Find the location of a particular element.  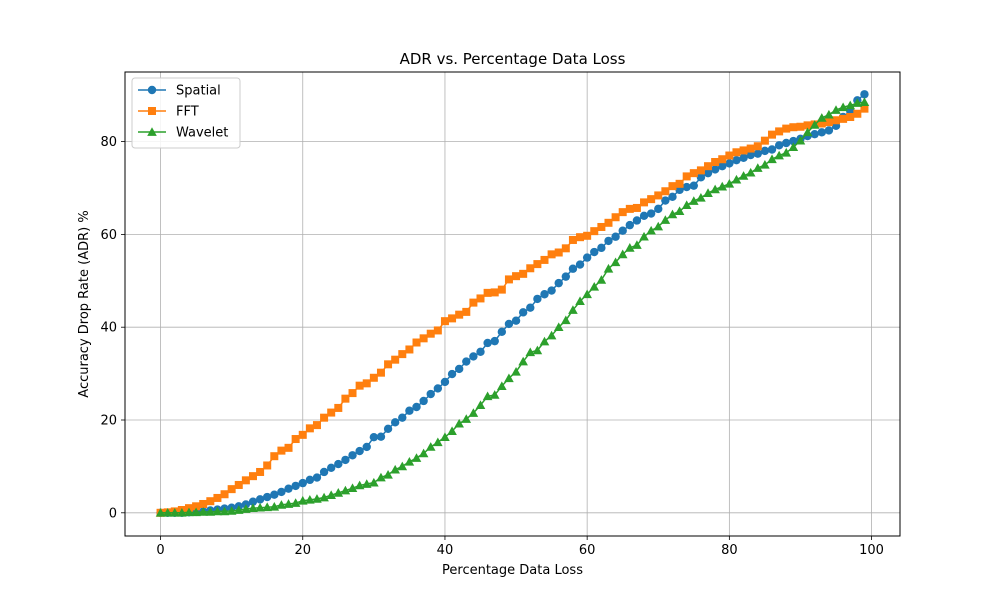

legend: Spatial FFT Wavelet is located at coordinates (186, 113).